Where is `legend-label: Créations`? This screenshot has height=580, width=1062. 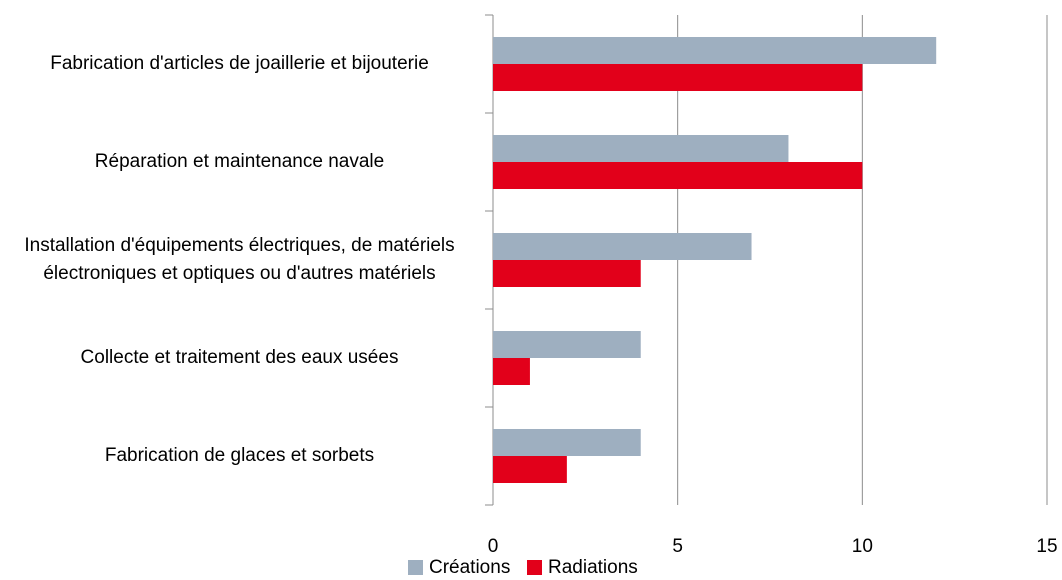 legend-label: Créations is located at coordinates (469, 567).